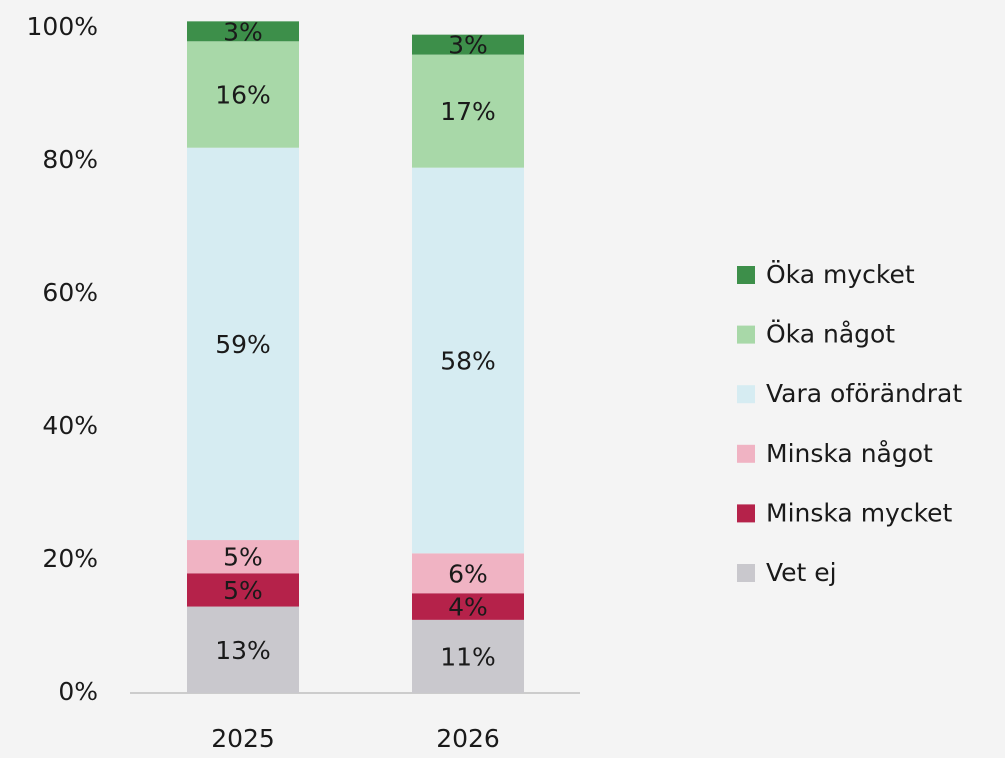  I want to click on x-tick-label: 2025, so click(243, 738).